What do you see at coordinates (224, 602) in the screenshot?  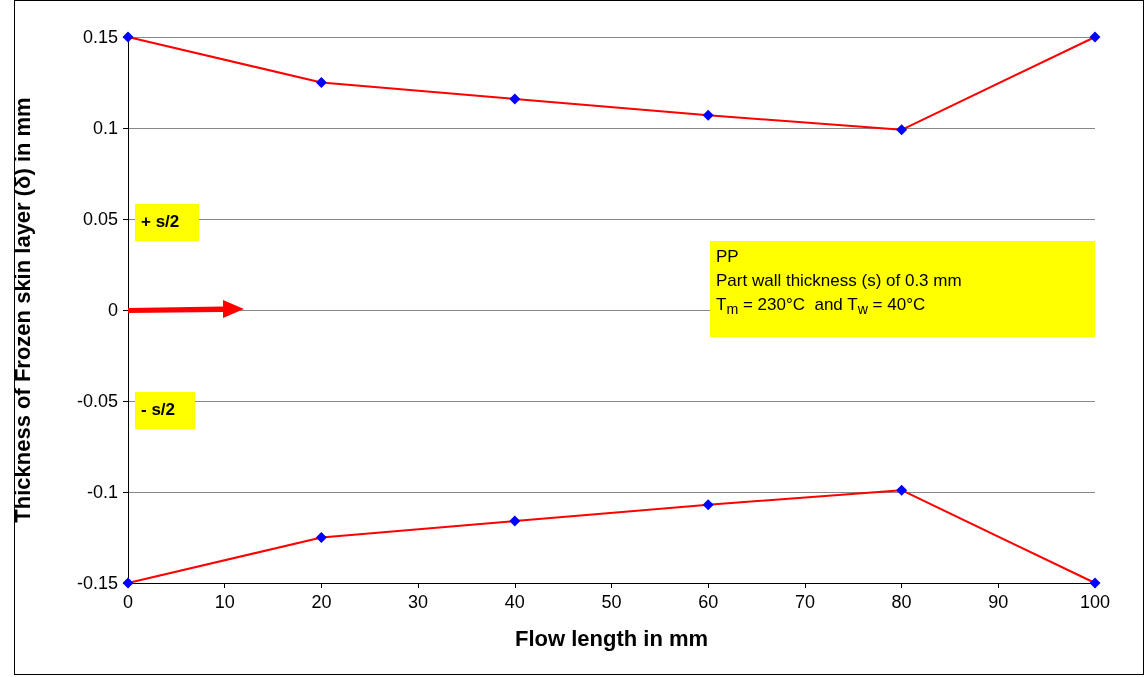 I see `x-tick-label: 10` at bounding box center [224, 602].